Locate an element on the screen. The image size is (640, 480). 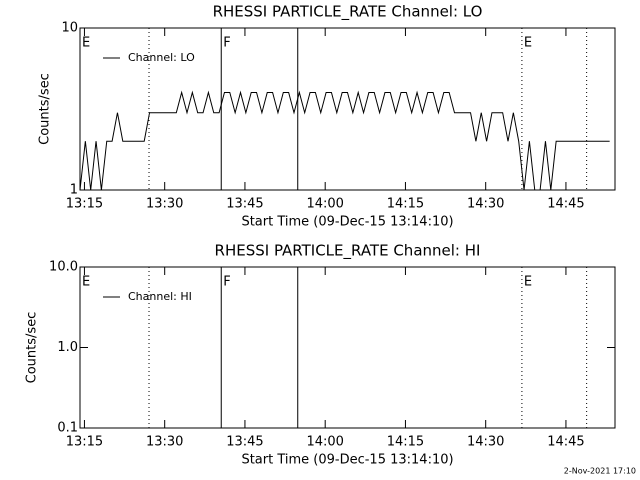
legend-label: Channel: HI is located at coordinates (160, 296).